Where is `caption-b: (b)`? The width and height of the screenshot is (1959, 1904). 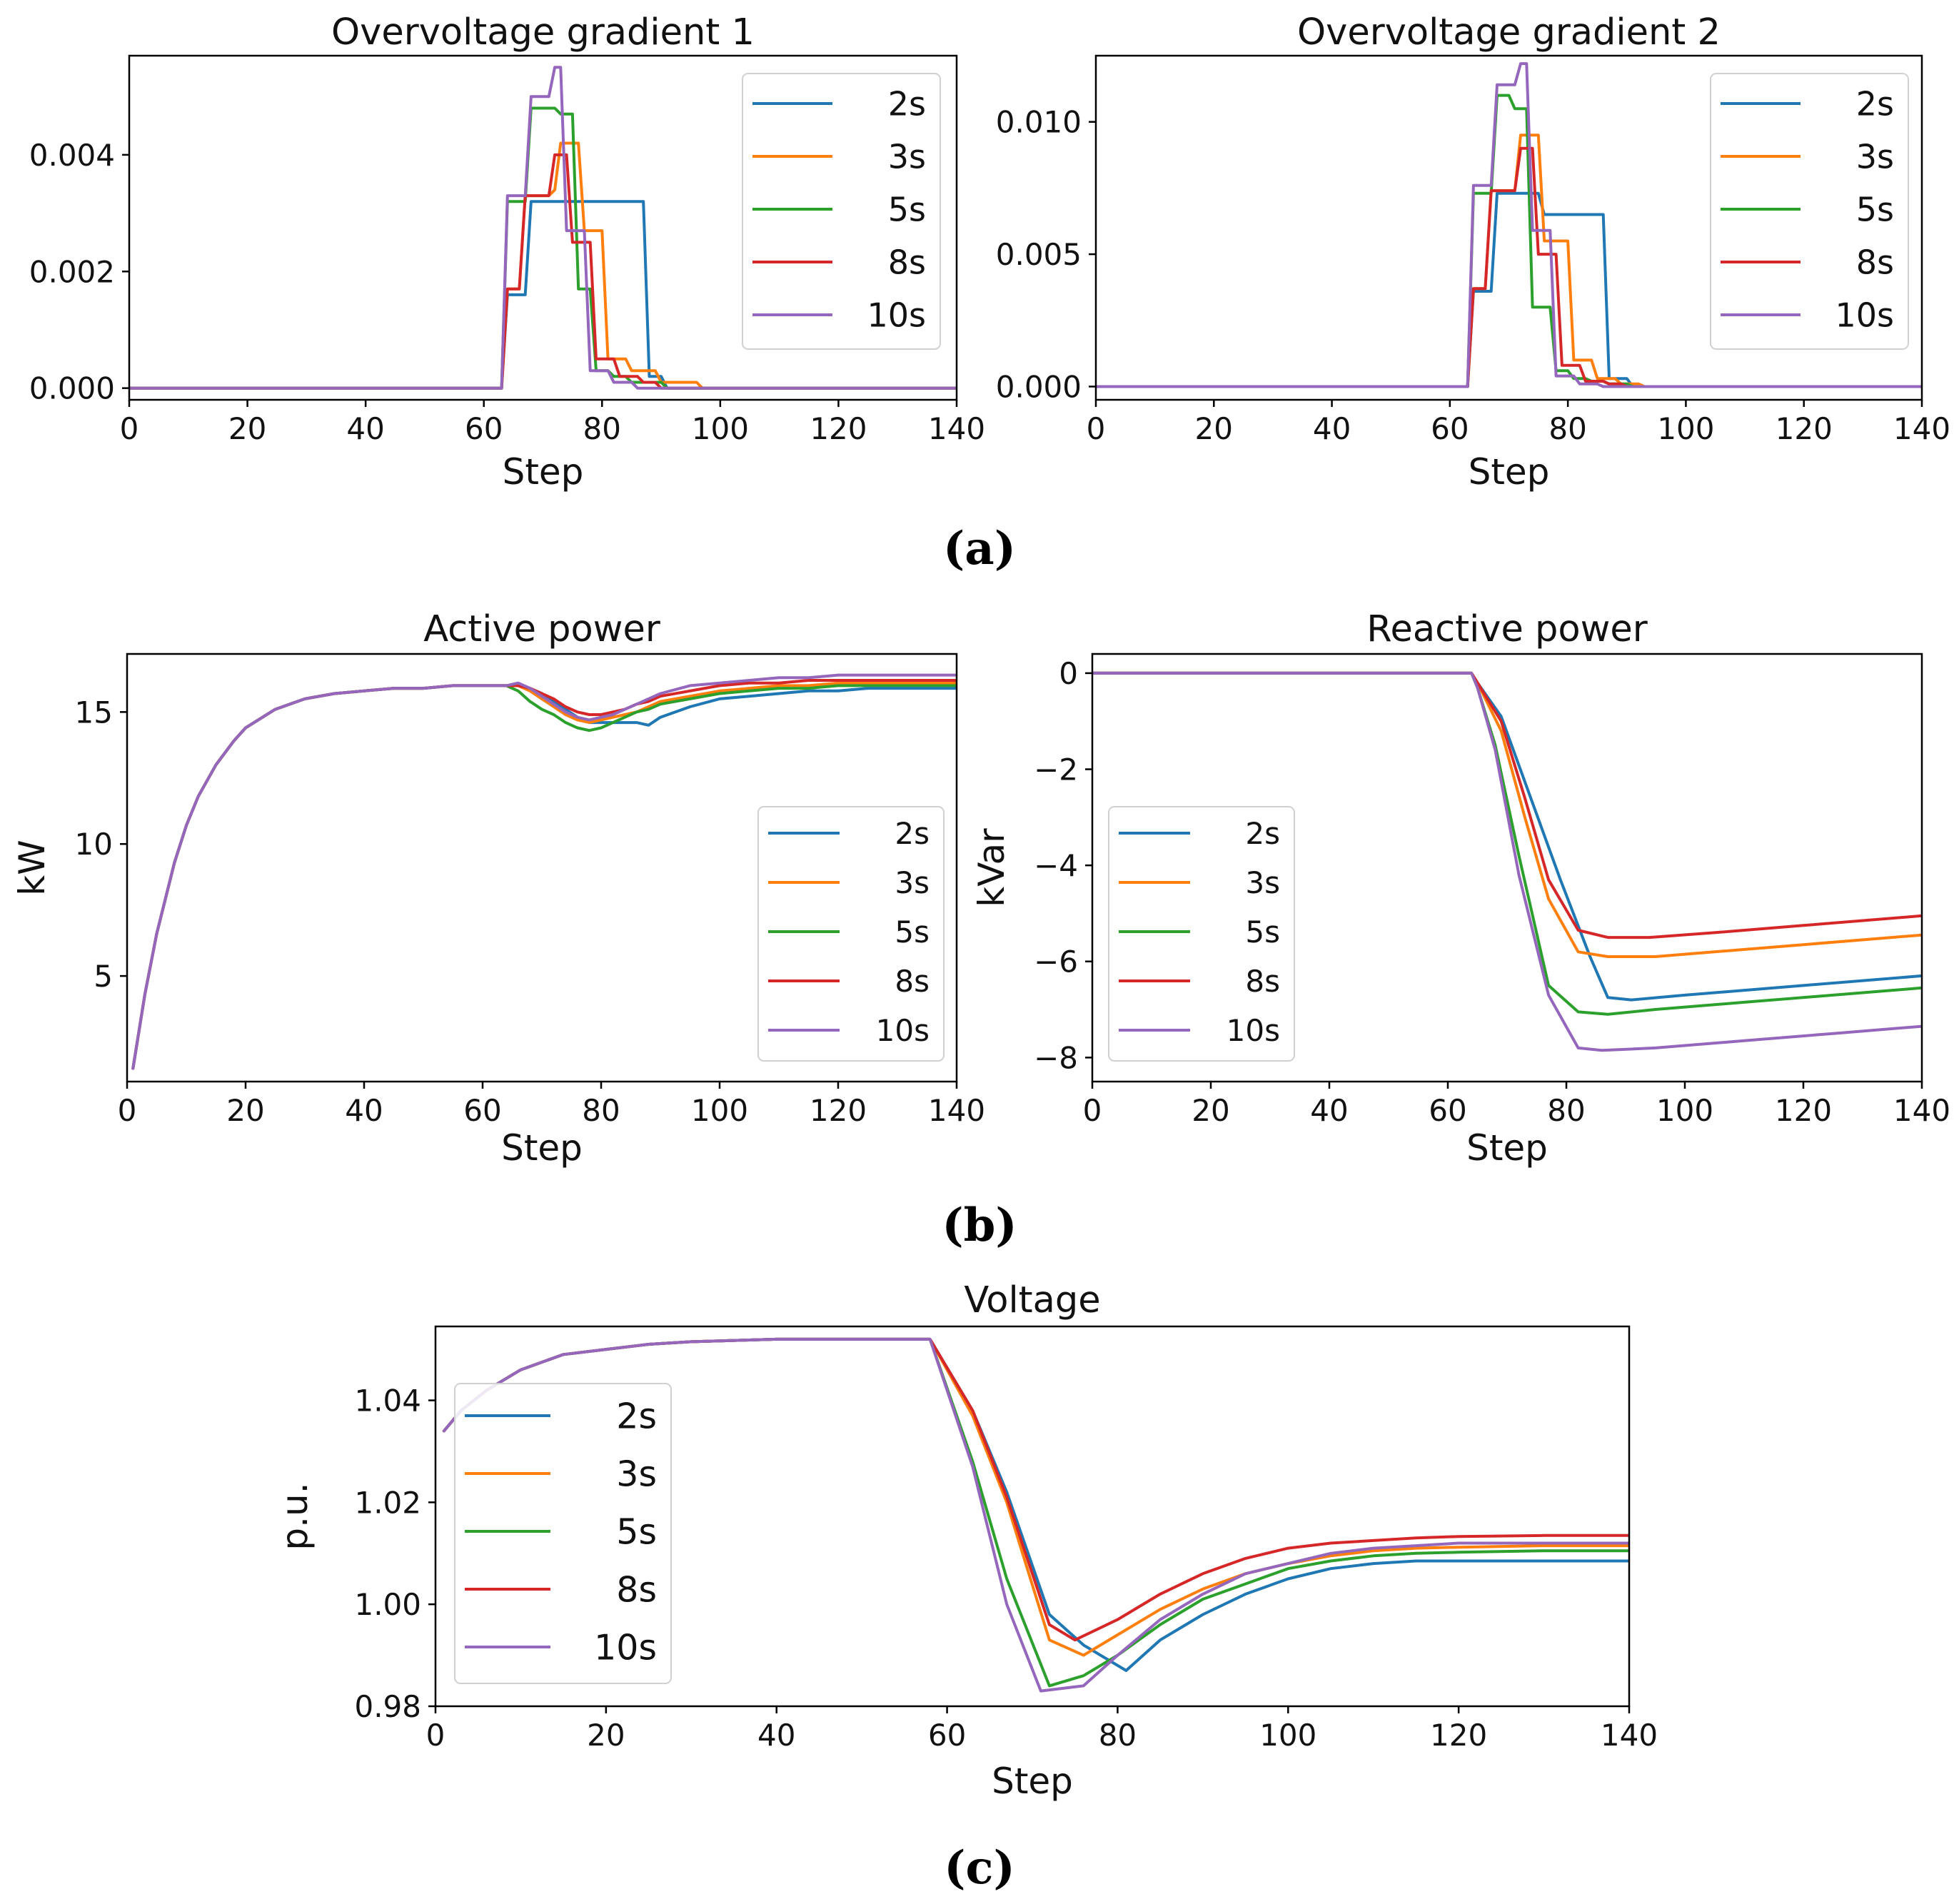
caption-b: (b) is located at coordinates (979, 1225).